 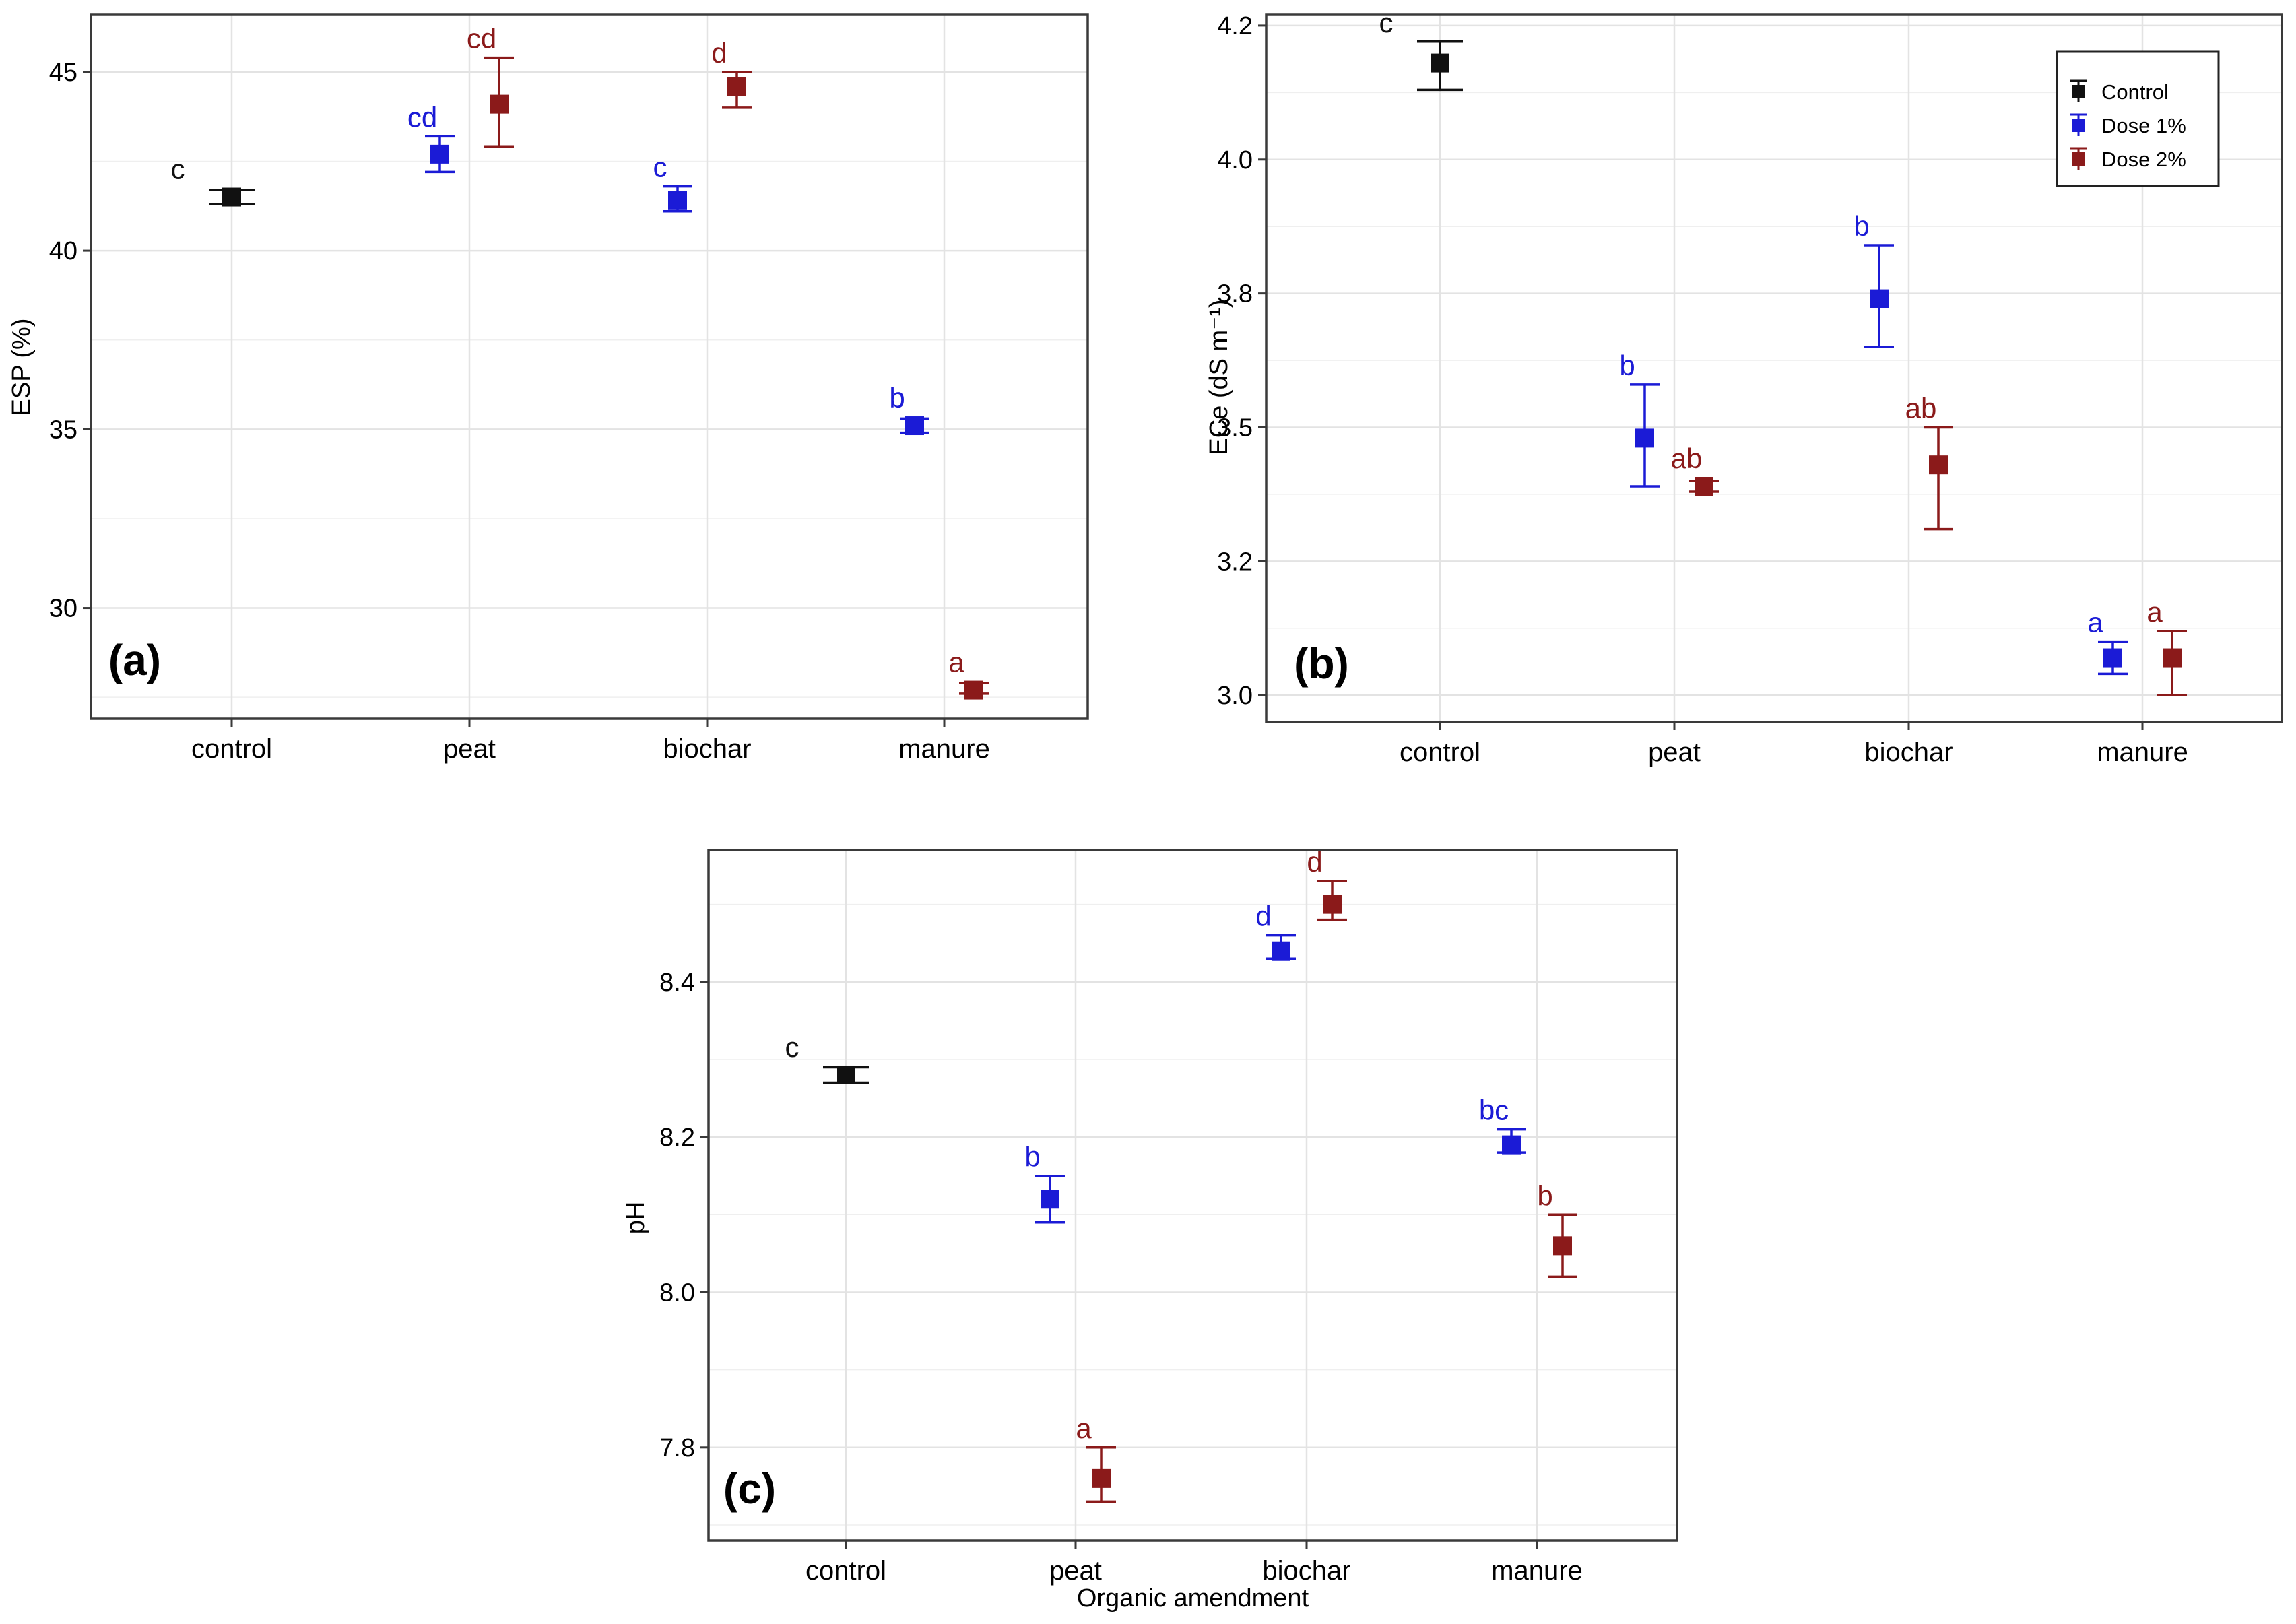 What do you see at coordinates (1494, 1110) in the screenshot?
I see `significance-letter: bc` at bounding box center [1494, 1110].